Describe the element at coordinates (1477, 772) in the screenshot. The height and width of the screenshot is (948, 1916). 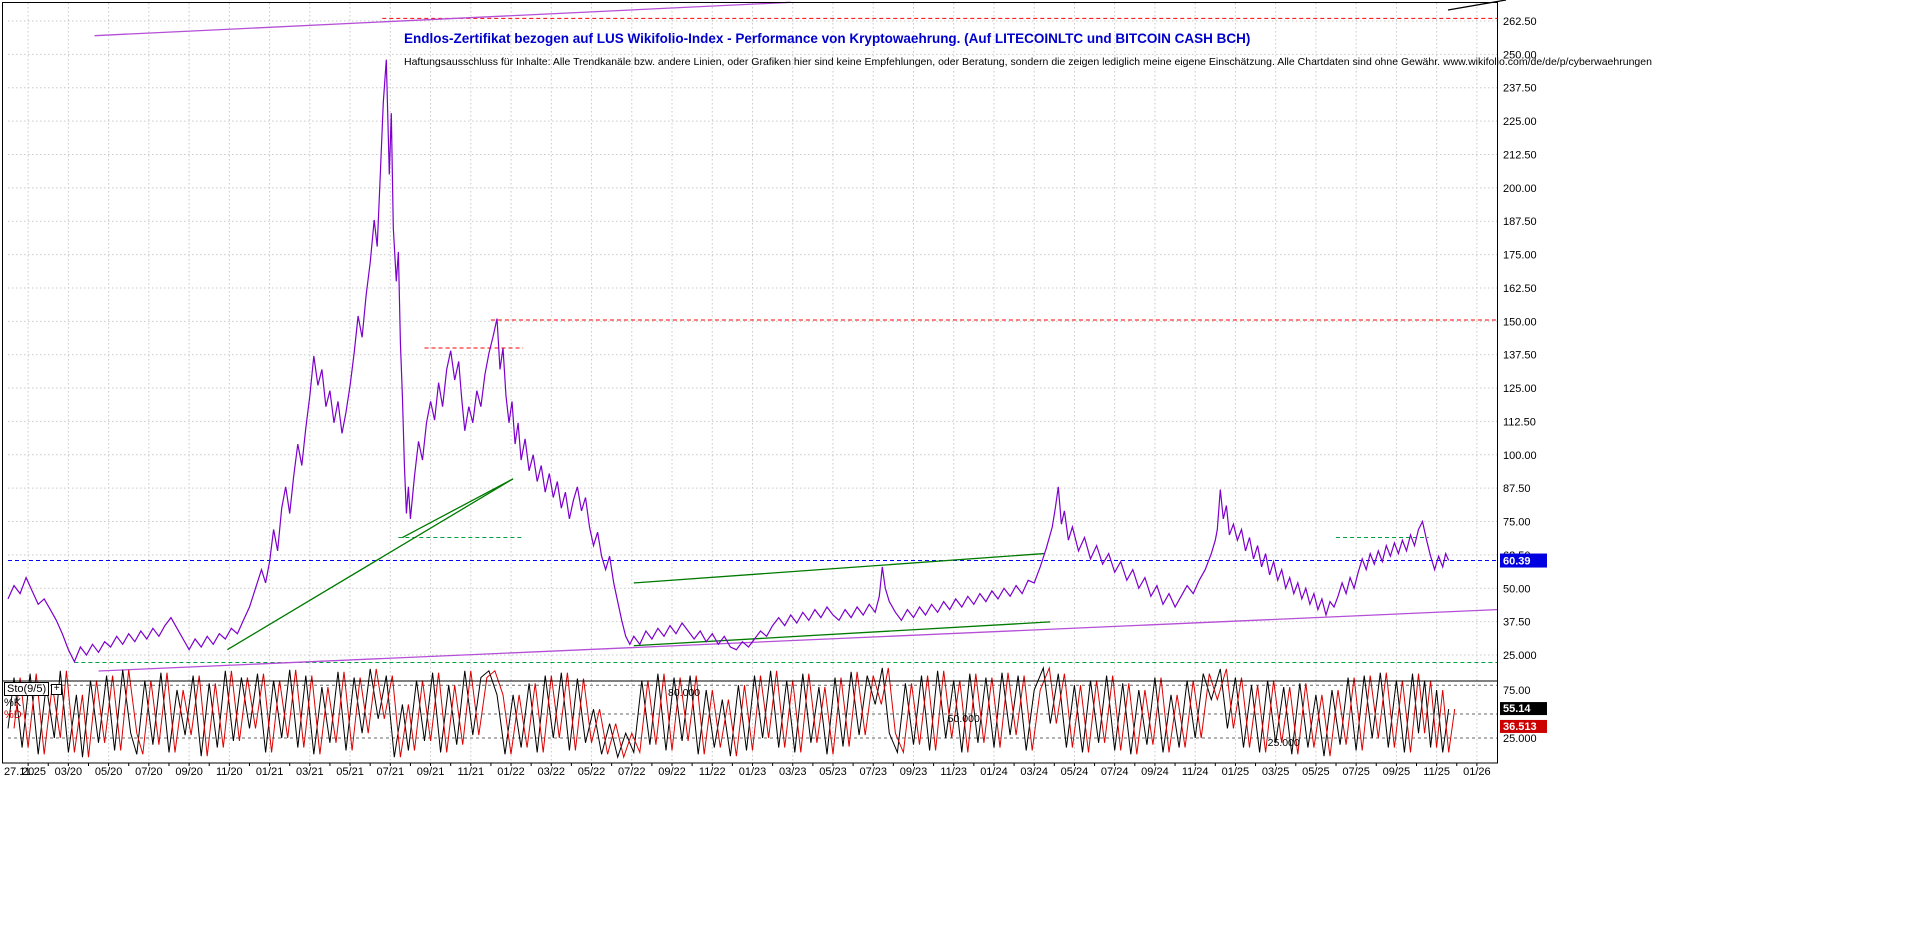
I see `x-axis-label: 01/26` at that location.